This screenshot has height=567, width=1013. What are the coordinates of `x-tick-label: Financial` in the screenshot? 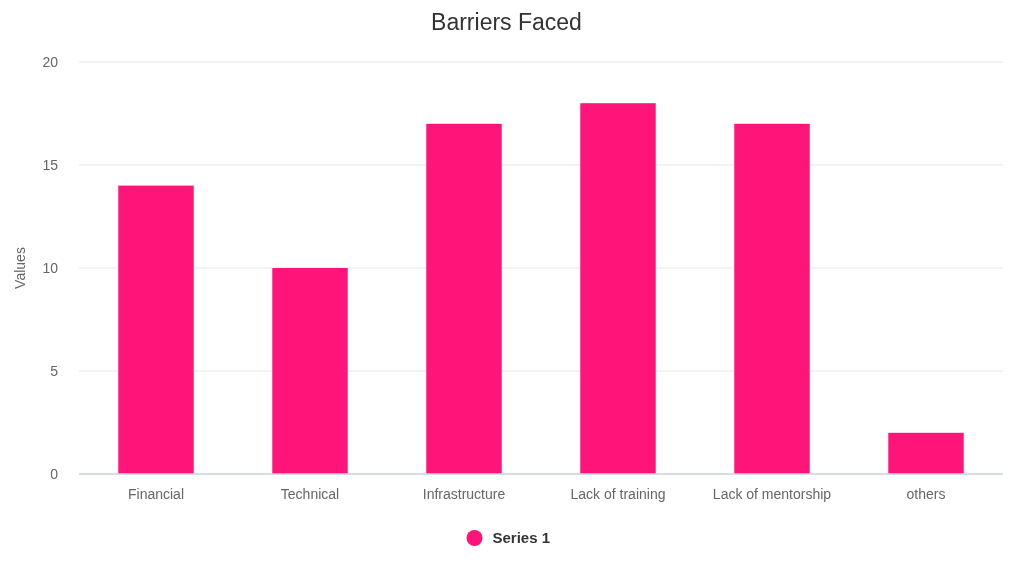 It's located at (156, 494).